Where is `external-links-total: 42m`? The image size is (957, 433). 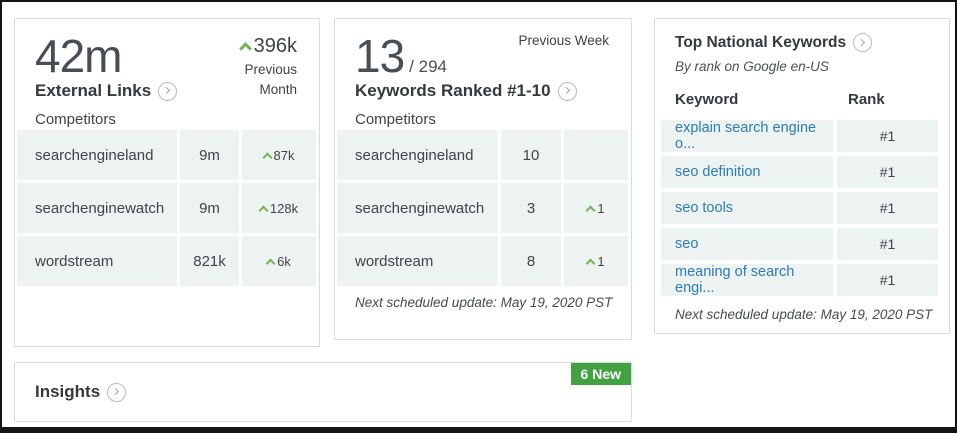
external-links-total: 42m is located at coordinates (78, 56).